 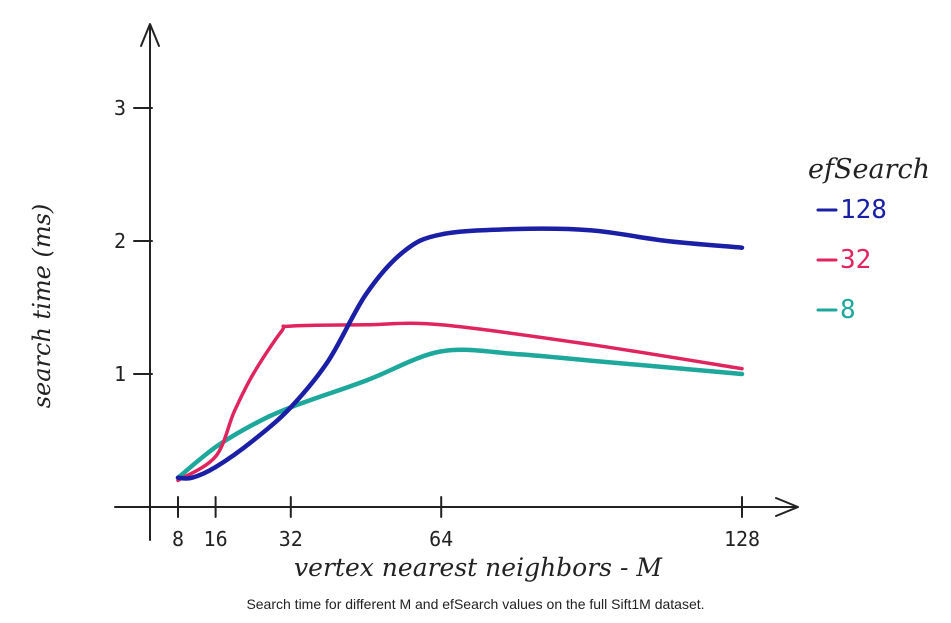 I want to click on legend-label-128: 128, so click(x=863, y=210).